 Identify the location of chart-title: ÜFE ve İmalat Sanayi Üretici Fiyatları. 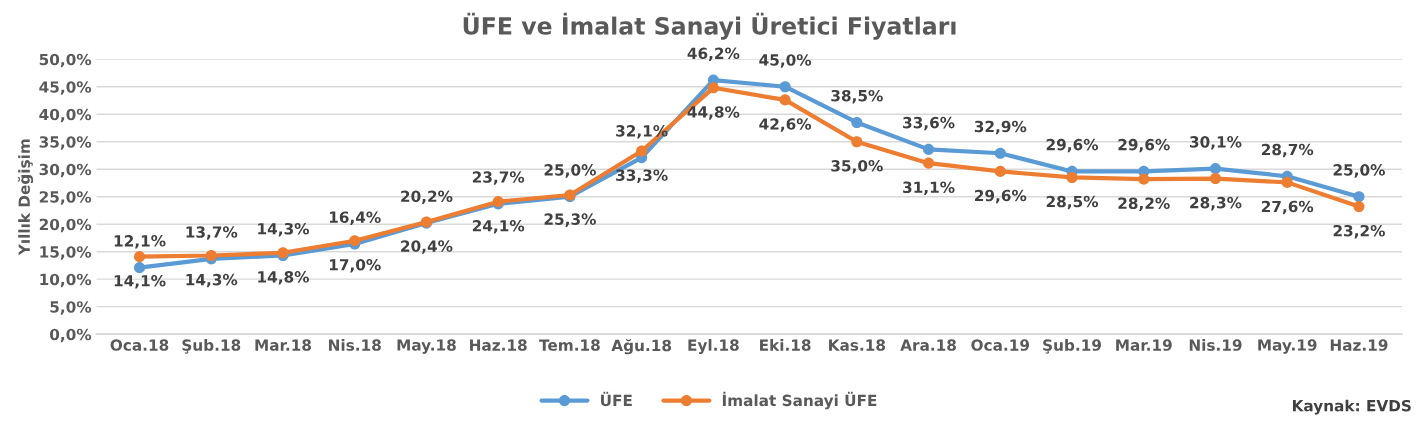
(709, 26).